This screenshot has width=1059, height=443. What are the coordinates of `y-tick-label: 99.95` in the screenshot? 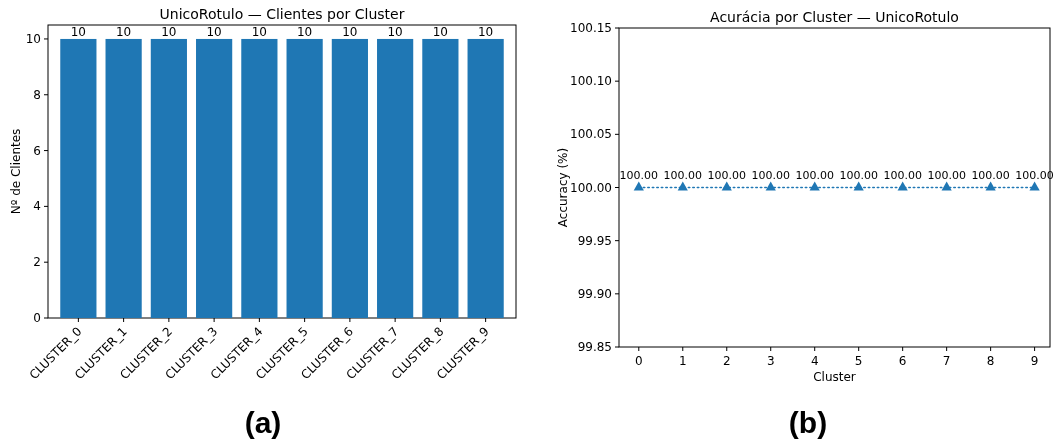 It's located at (594, 240).